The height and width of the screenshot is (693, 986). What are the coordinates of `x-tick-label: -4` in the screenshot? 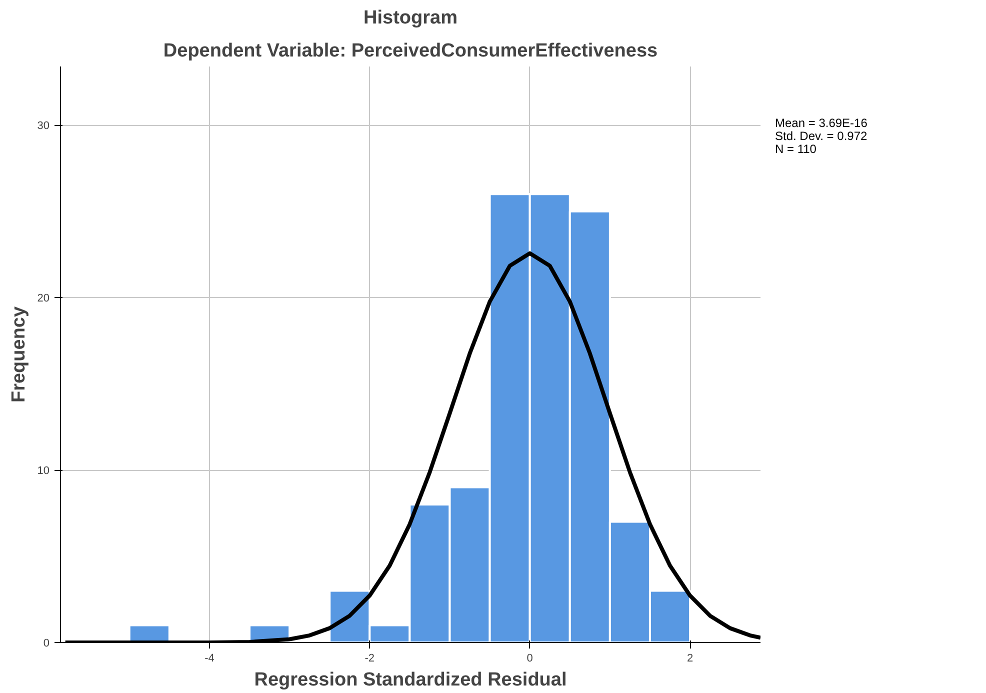 It's located at (209, 658).